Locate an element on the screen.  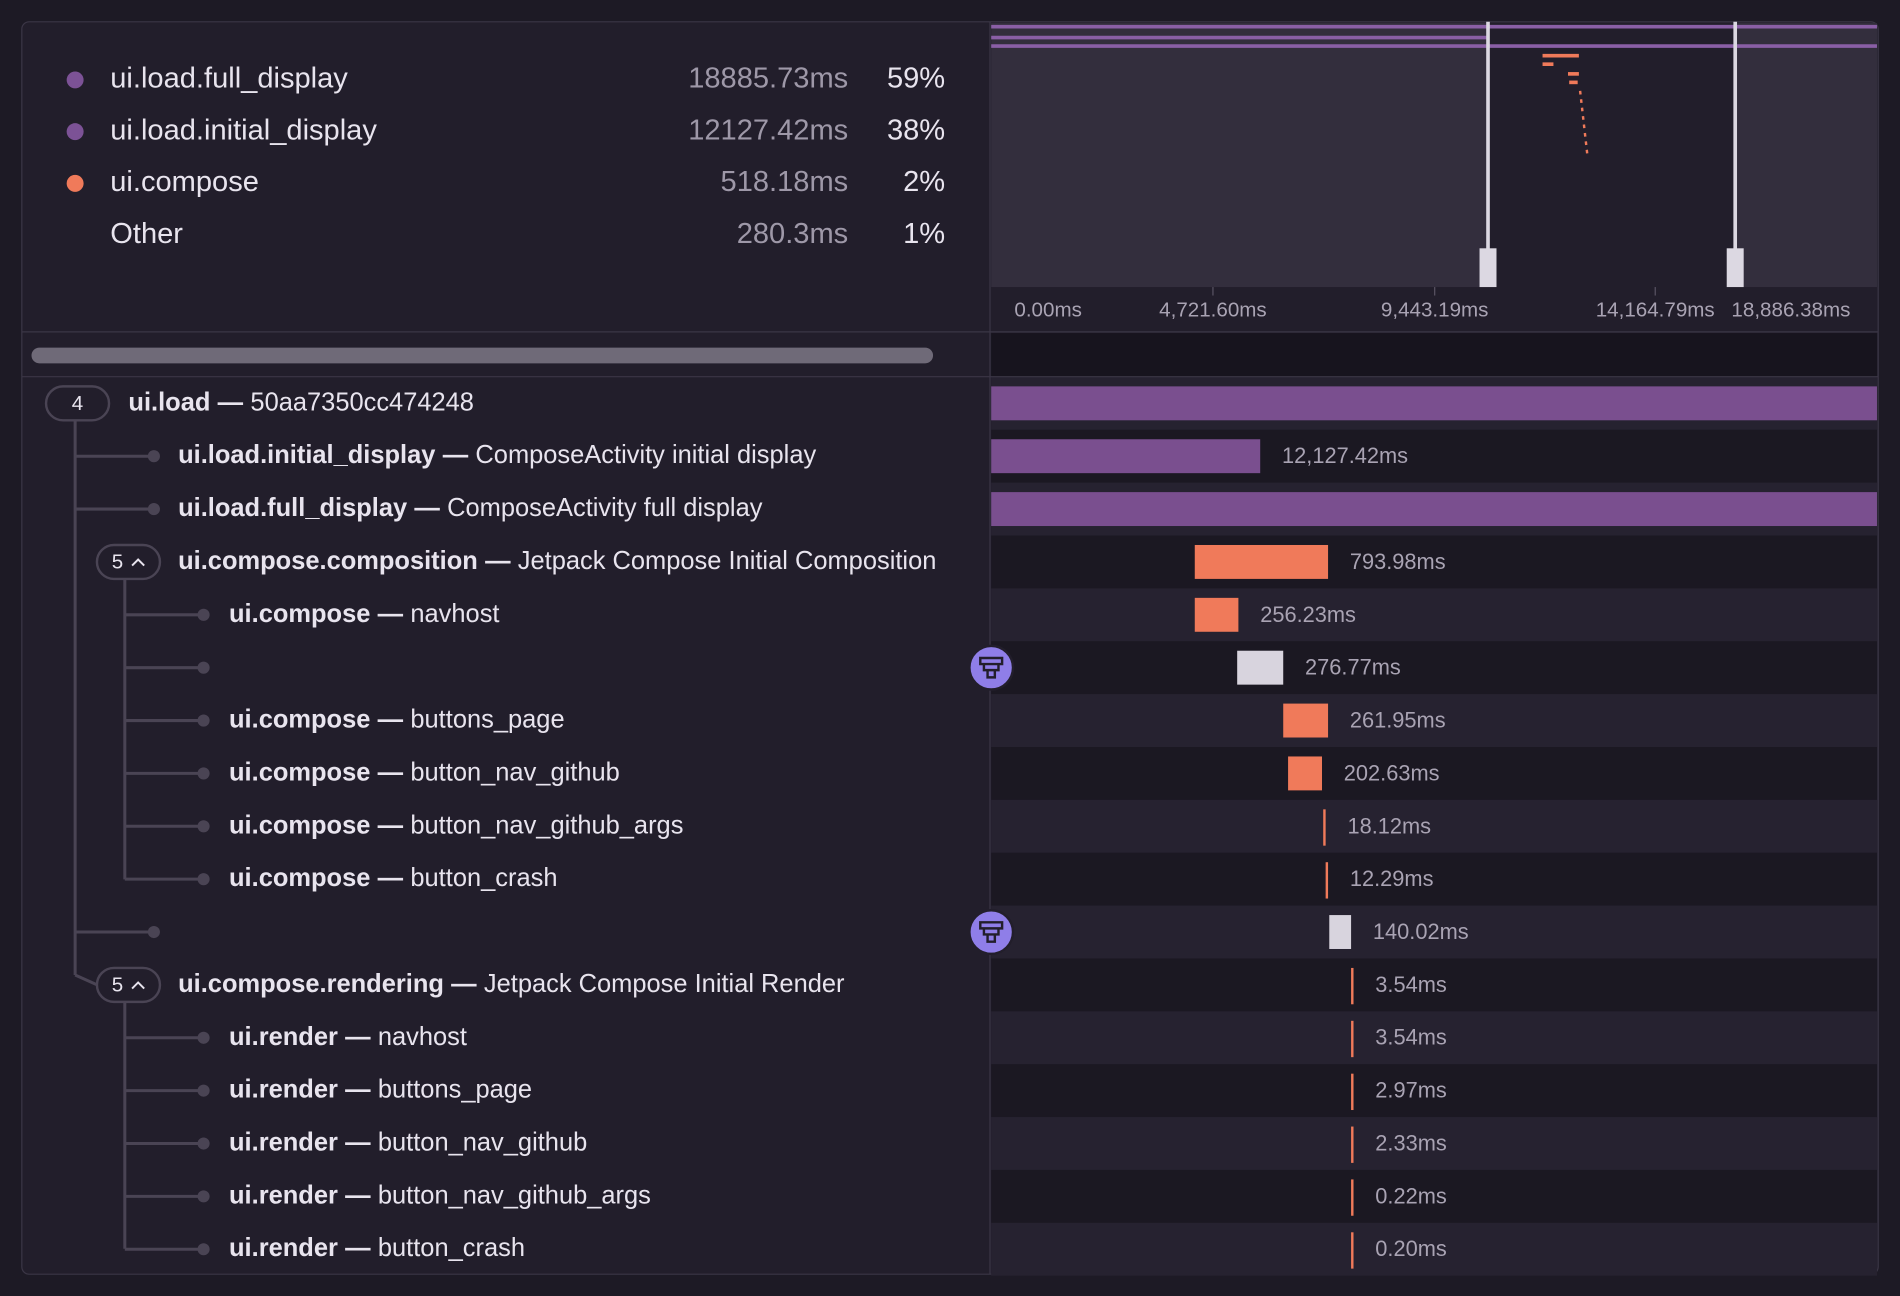
scrollbar is located at coordinates (482, 355).